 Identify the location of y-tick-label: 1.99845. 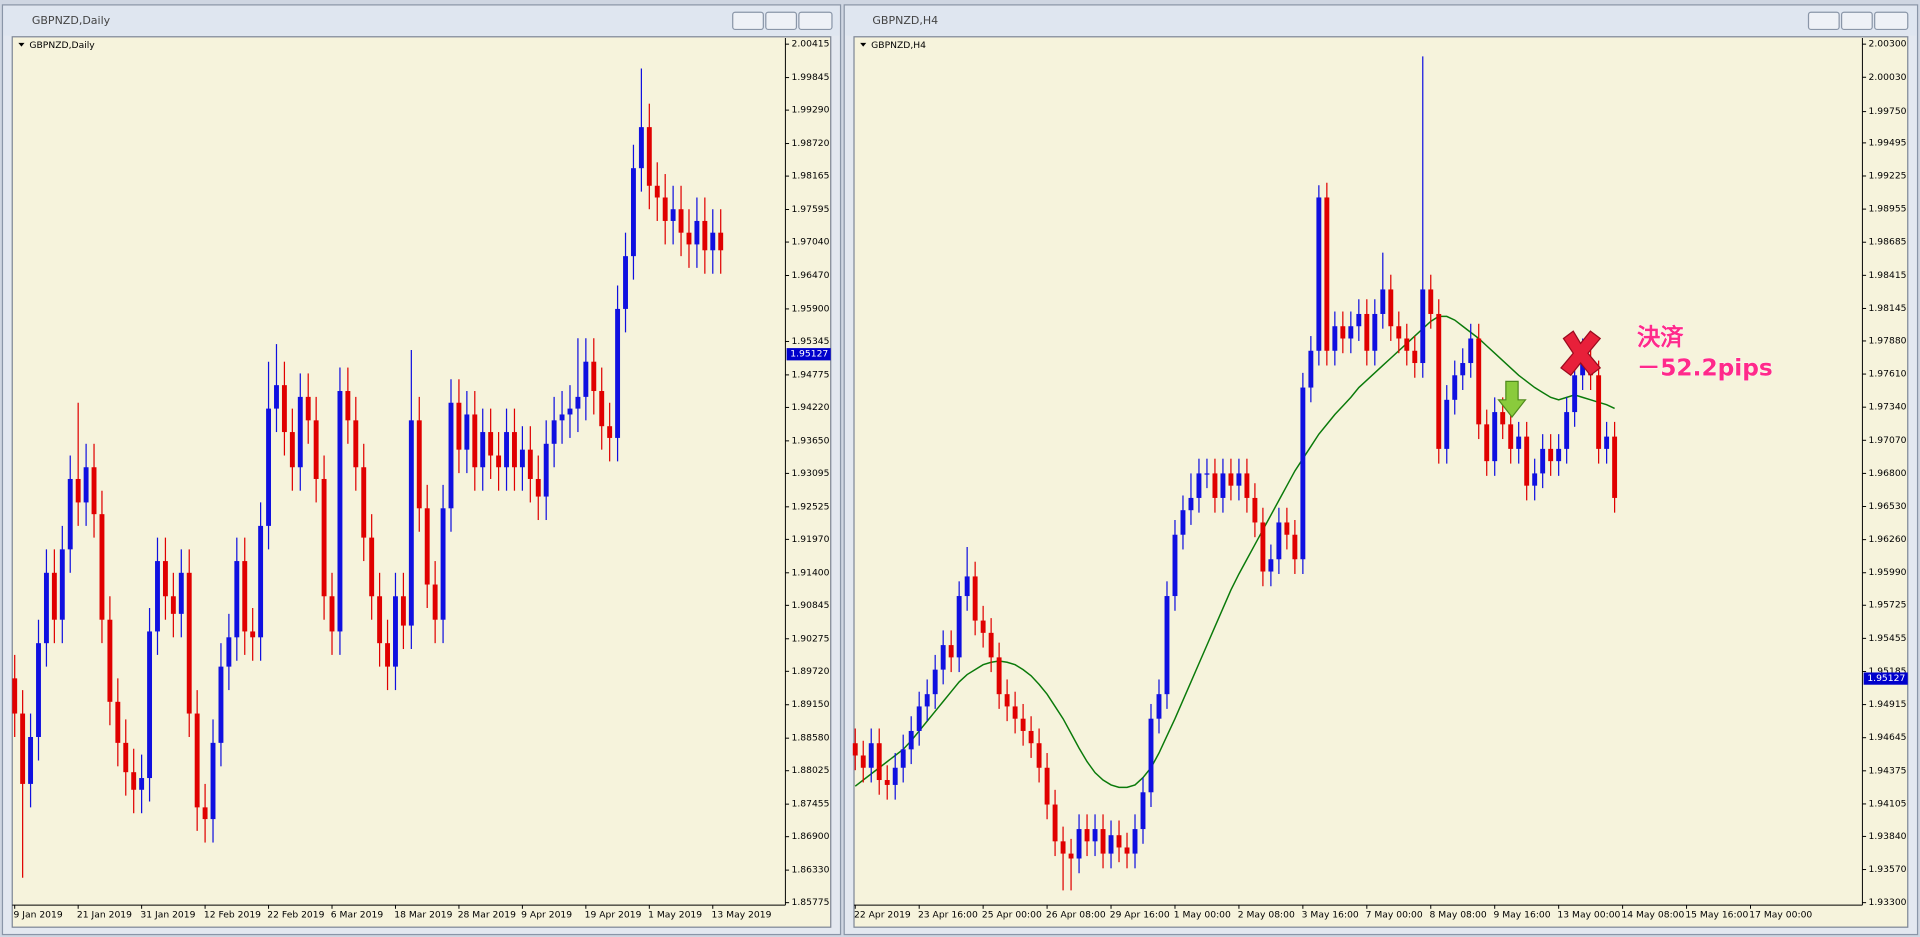
(811, 77).